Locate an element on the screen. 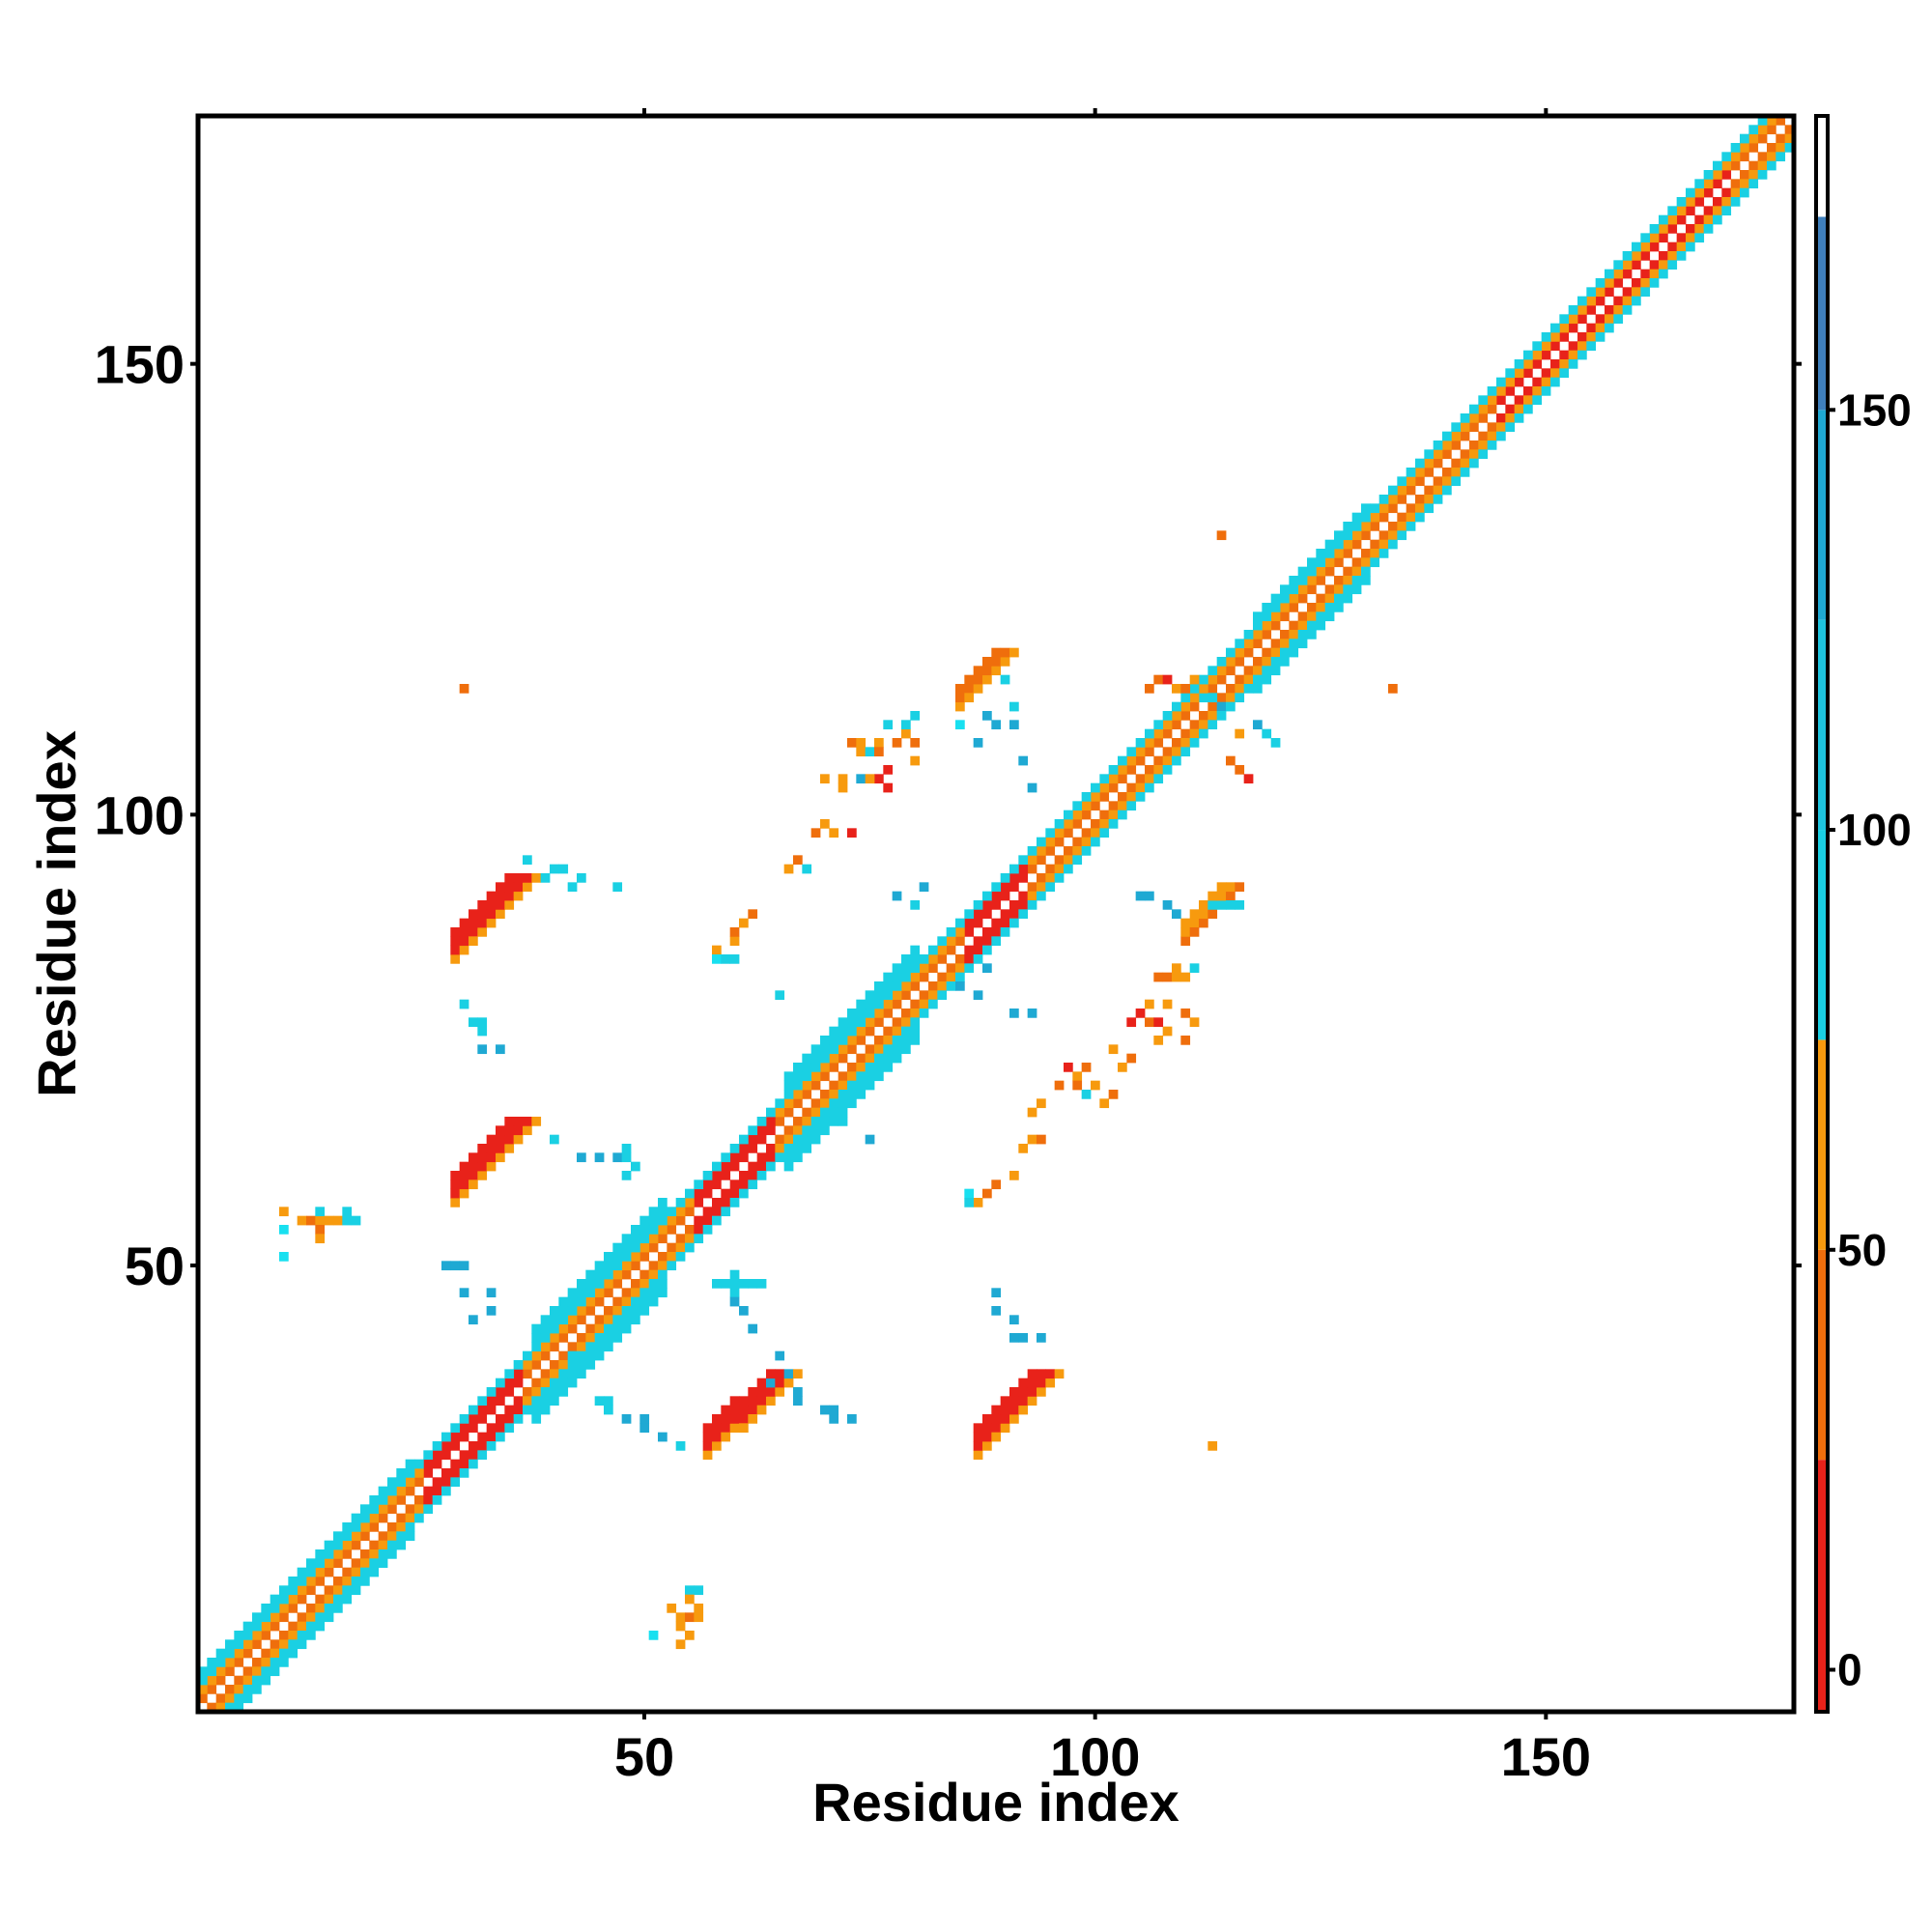 The image size is (1932, 1932). colorbar-frame is located at coordinates (1822, 914).